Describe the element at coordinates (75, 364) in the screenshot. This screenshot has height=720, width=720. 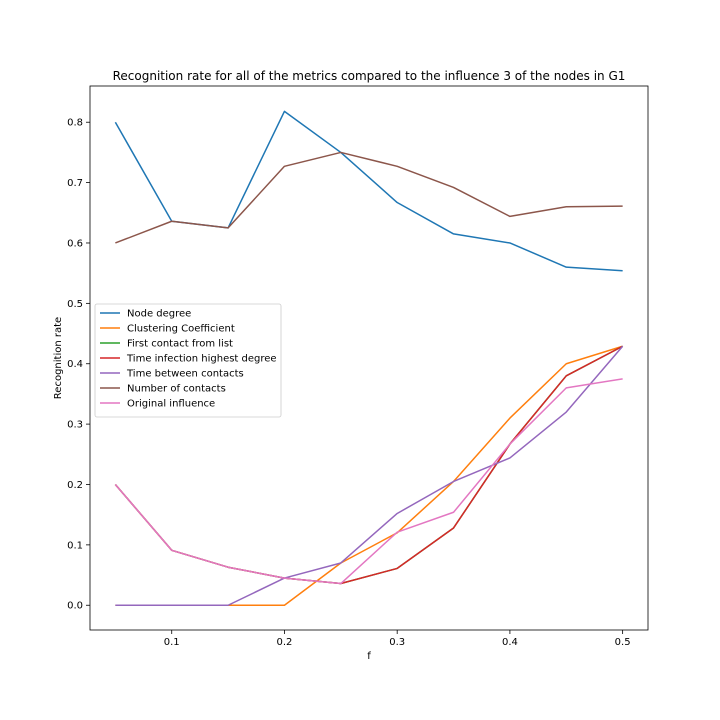
I see `y-tick-label: 0.4` at that location.